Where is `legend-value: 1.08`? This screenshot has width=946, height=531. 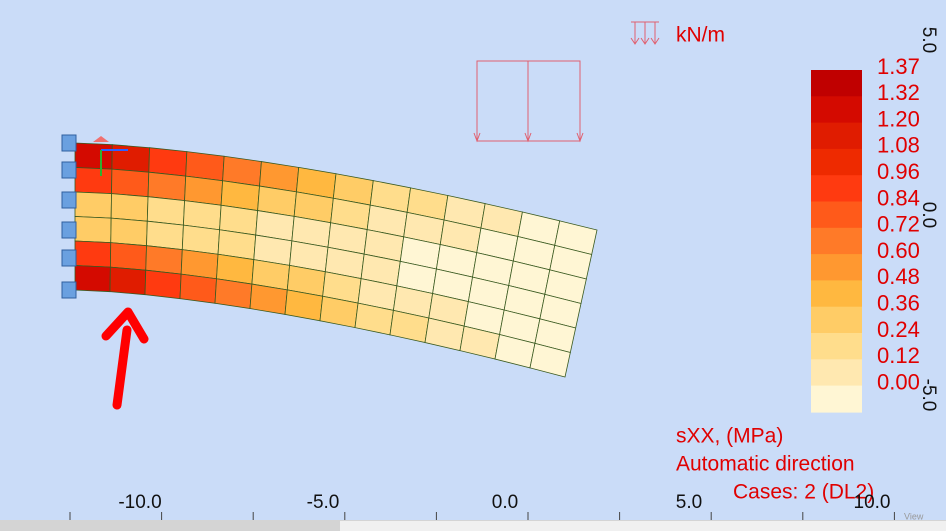
legend-value: 1.08 is located at coordinates (898, 145).